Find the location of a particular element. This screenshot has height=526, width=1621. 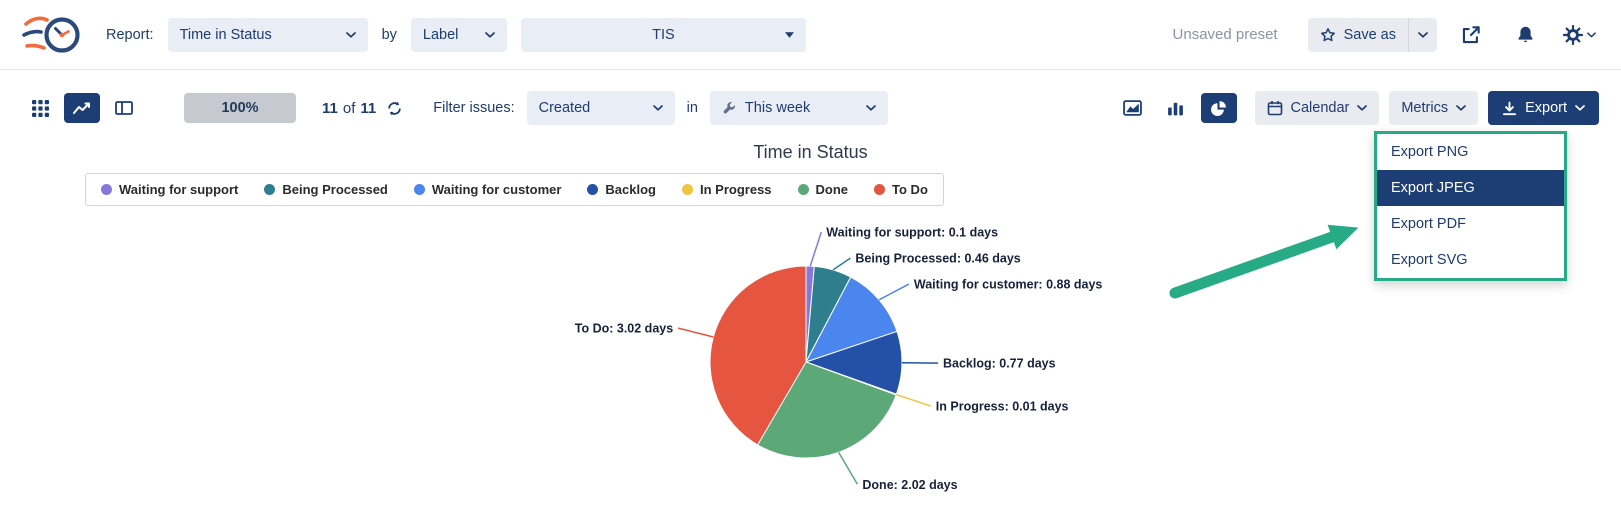

legend-item-in-progress: In Progress is located at coordinates (727, 189).